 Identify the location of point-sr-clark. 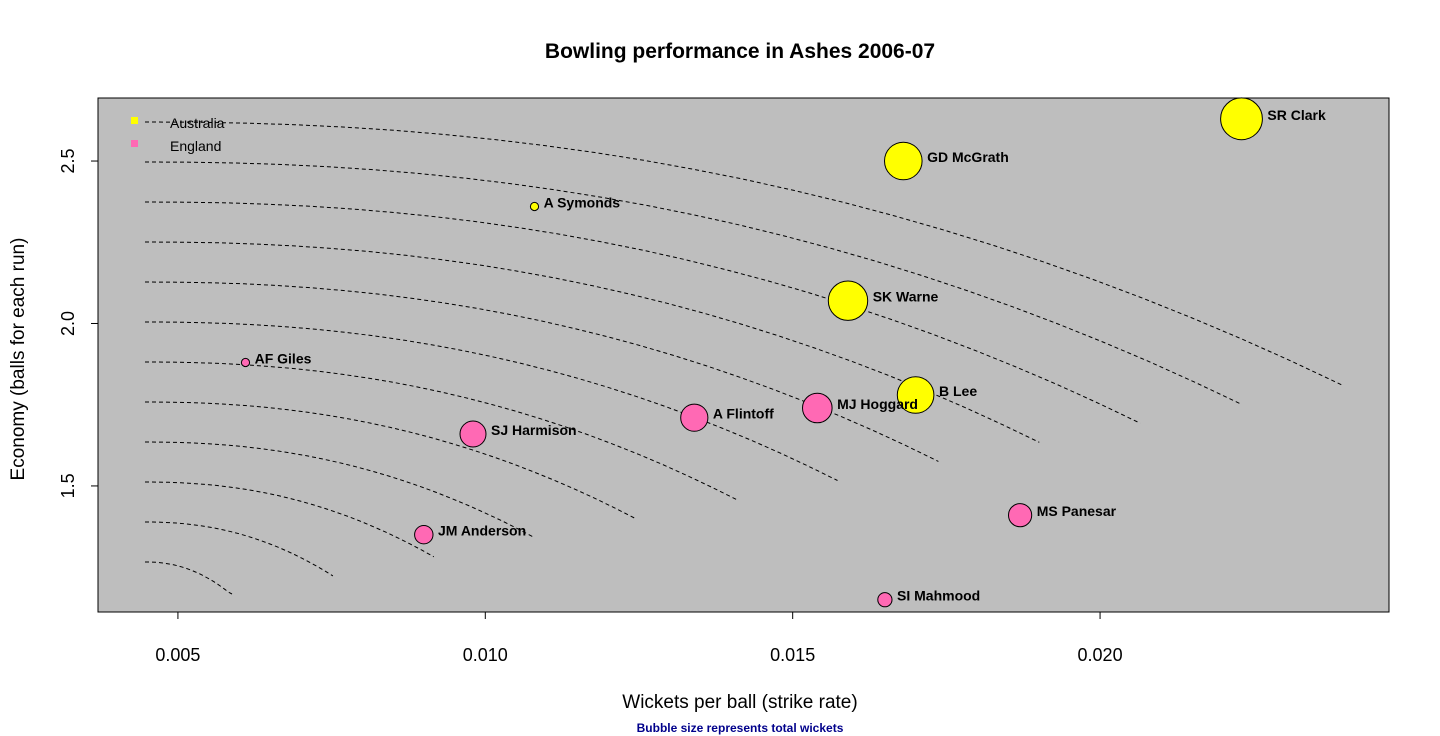
(1241, 119).